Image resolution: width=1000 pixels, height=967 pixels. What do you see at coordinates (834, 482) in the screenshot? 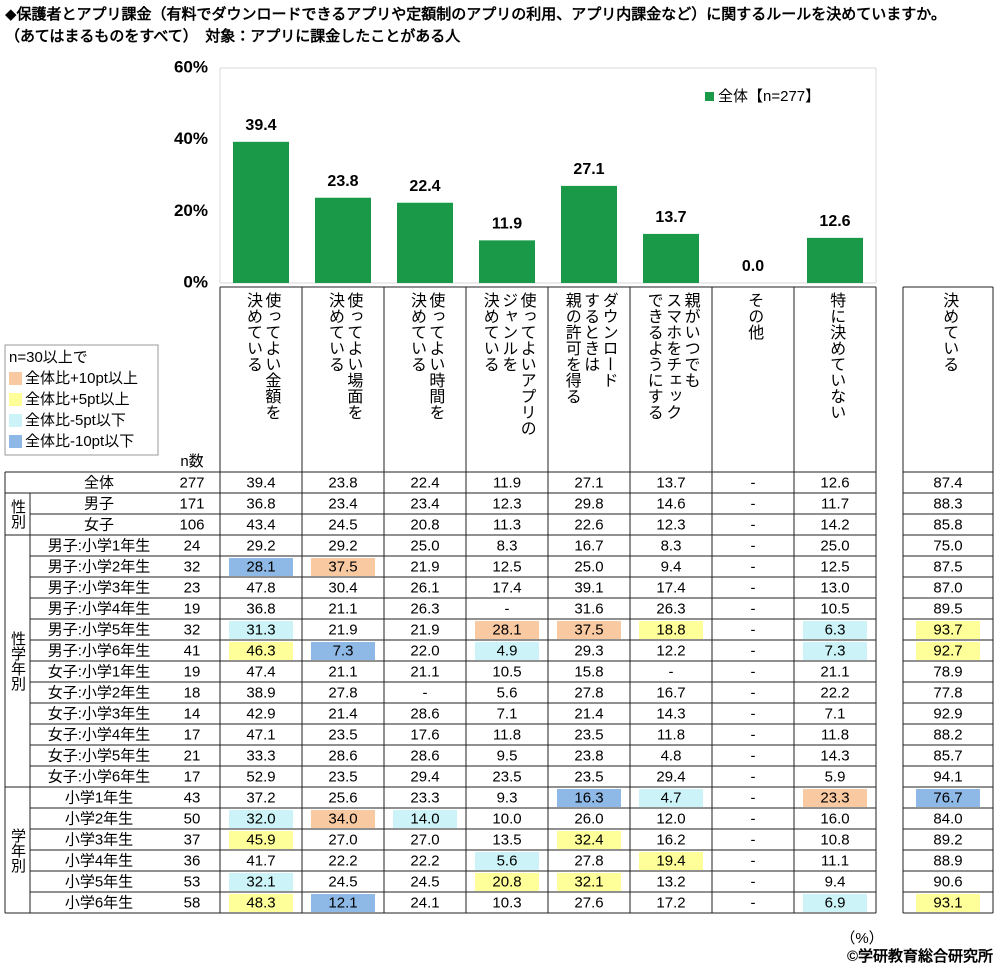
I see `cell-value: 12.6` at bounding box center [834, 482].